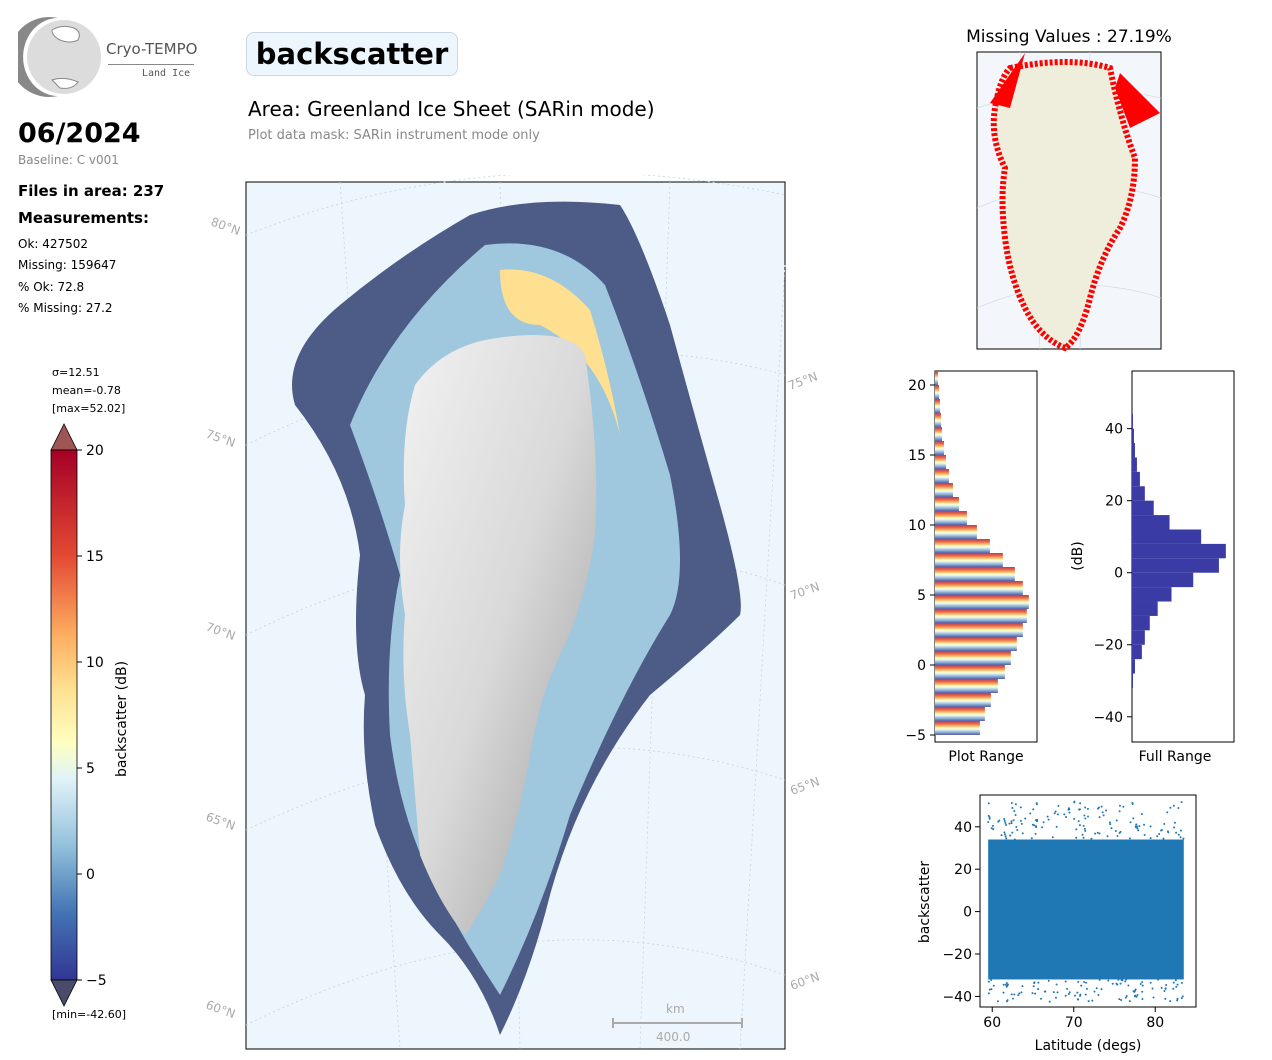  What do you see at coordinates (1064, 205) in the screenshot?
I see `missing-land` at bounding box center [1064, 205].